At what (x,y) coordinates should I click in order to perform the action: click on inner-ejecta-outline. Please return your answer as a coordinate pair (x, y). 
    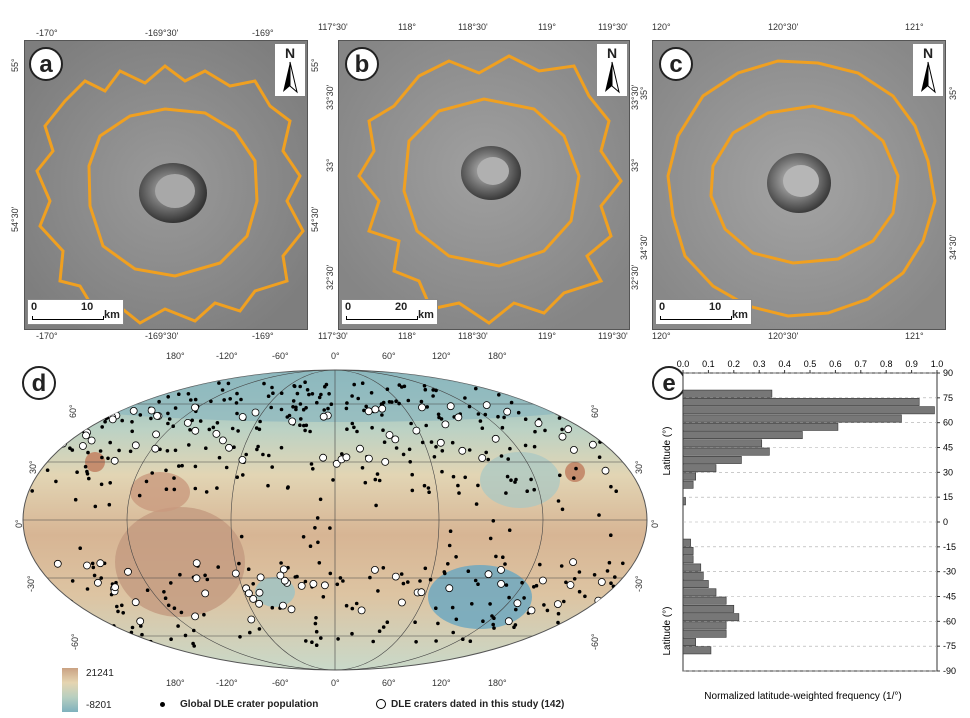
    Looking at the image, I should click on (491, 182).